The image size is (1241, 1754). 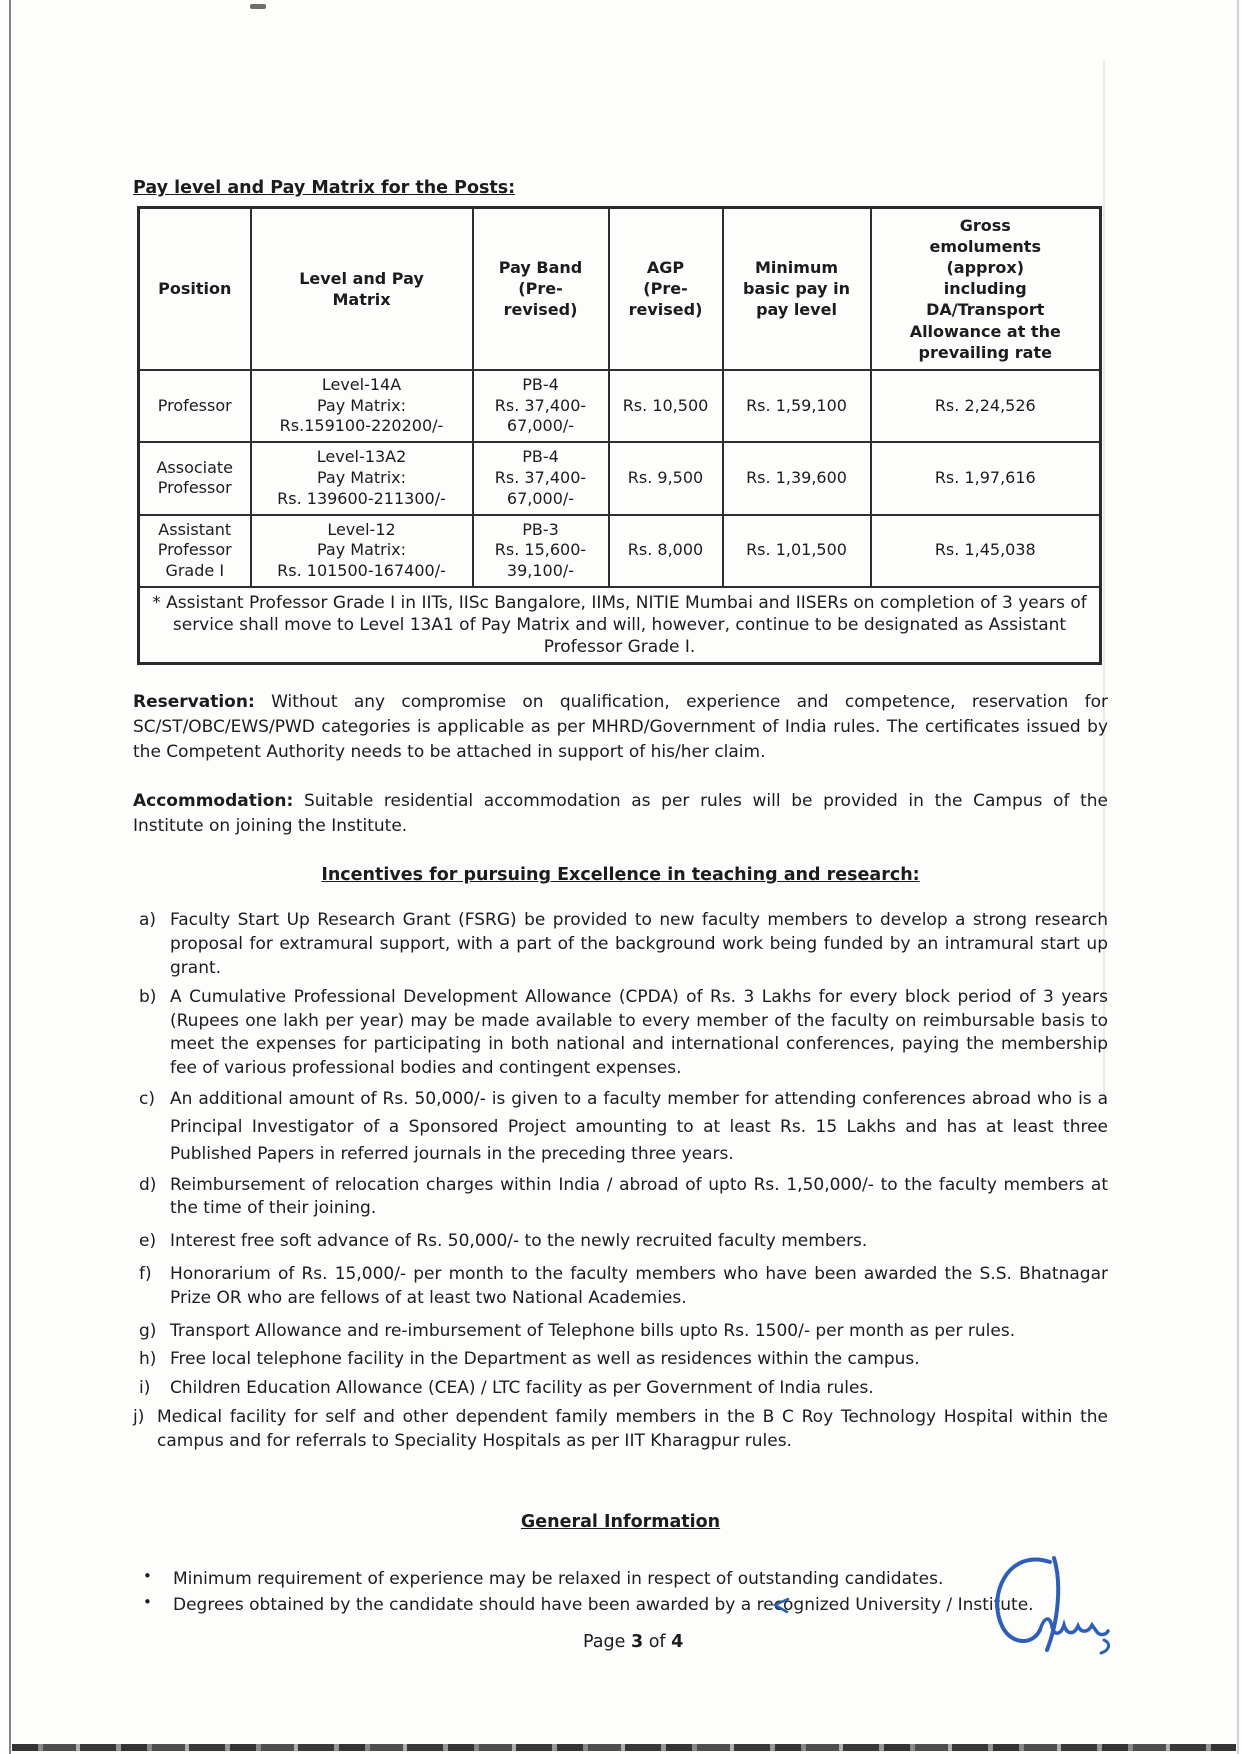 I want to click on general-information-heading: General Information, so click(x=620, y=1521).